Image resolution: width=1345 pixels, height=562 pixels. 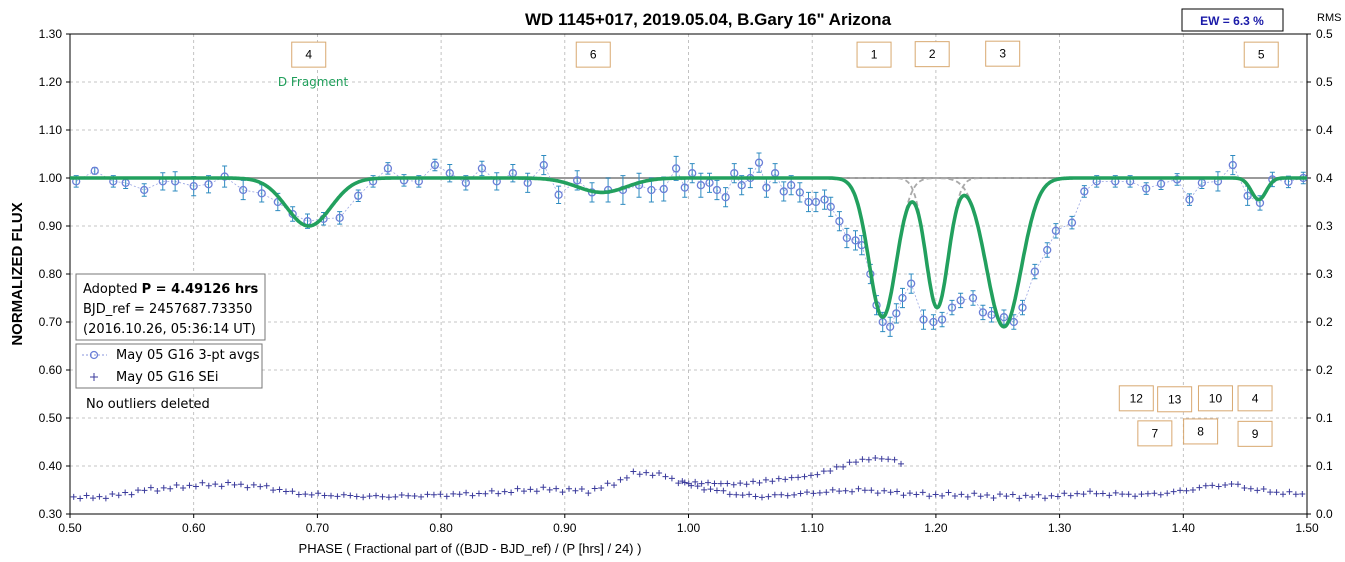 What do you see at coordinates (1155, 433) in the screenshot?
I see `fragment-box: 7` at bounding box center [1155, 433].